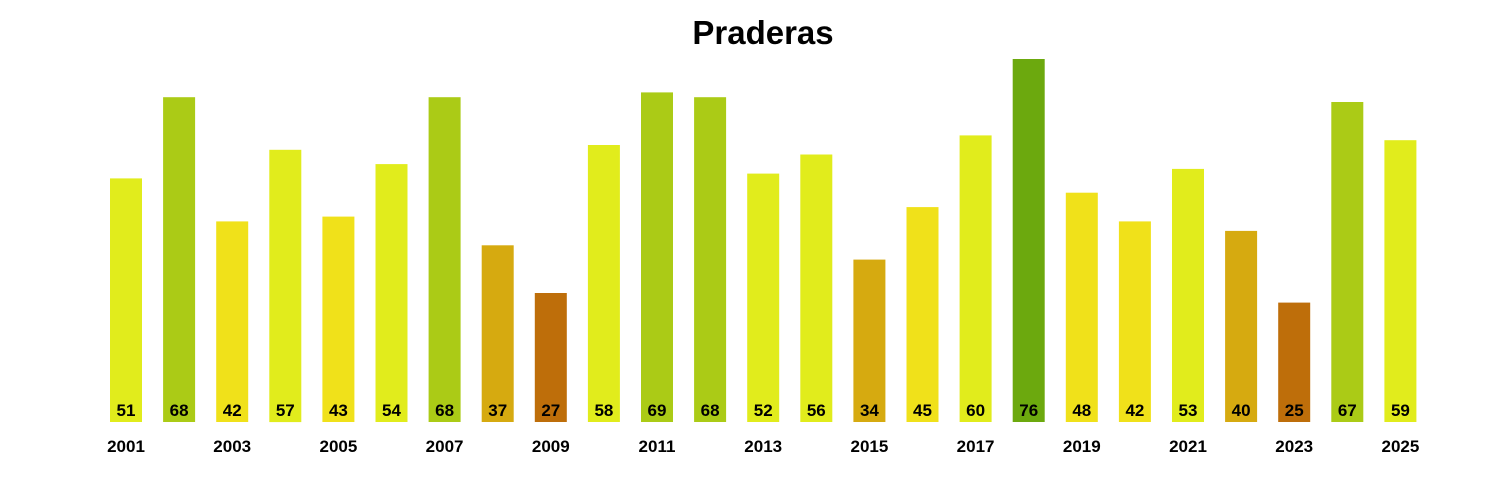  What do you see at coordinates (603, 283) in the screenshot?
I see `bar-2010` at bounding box center [603, 283].